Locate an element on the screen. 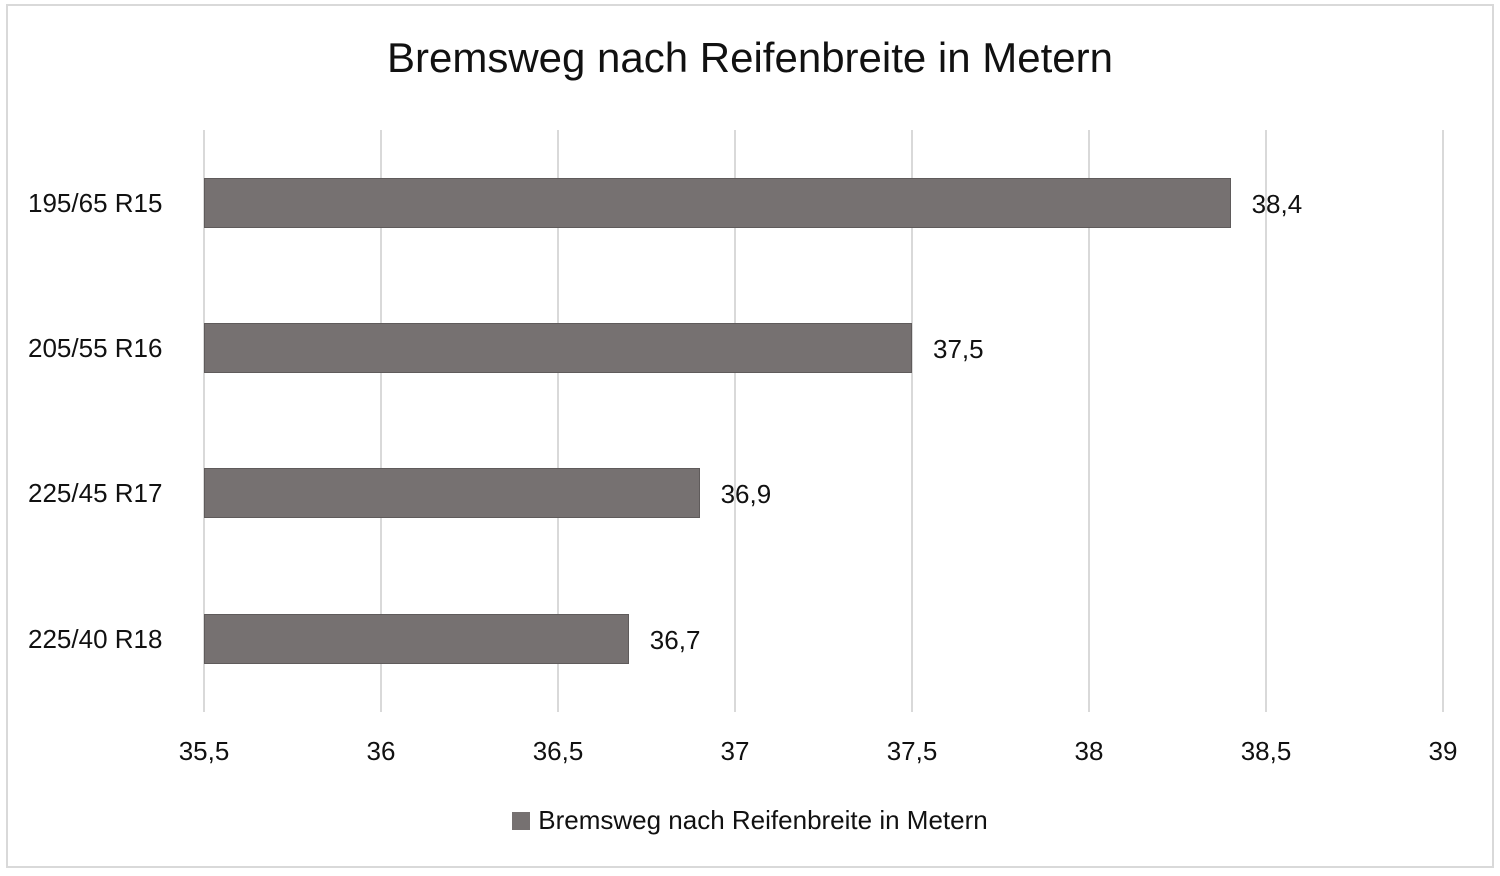 The width and height of the screenshot is (1500, 876). x-tick-label: 38,5 is located at coordinates (1266, 751).